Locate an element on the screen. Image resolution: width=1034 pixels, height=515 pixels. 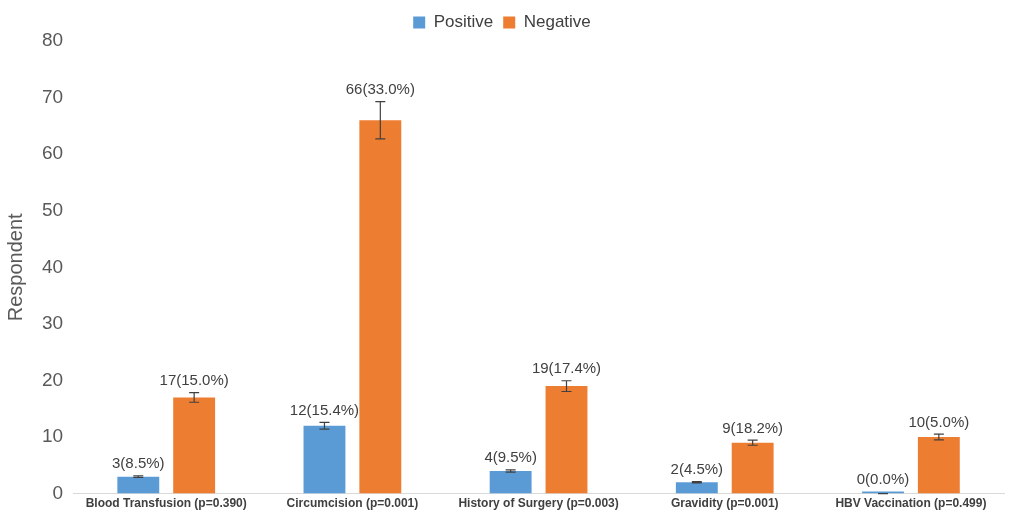
legend-label: Positive is located at coordinates (463, 22).